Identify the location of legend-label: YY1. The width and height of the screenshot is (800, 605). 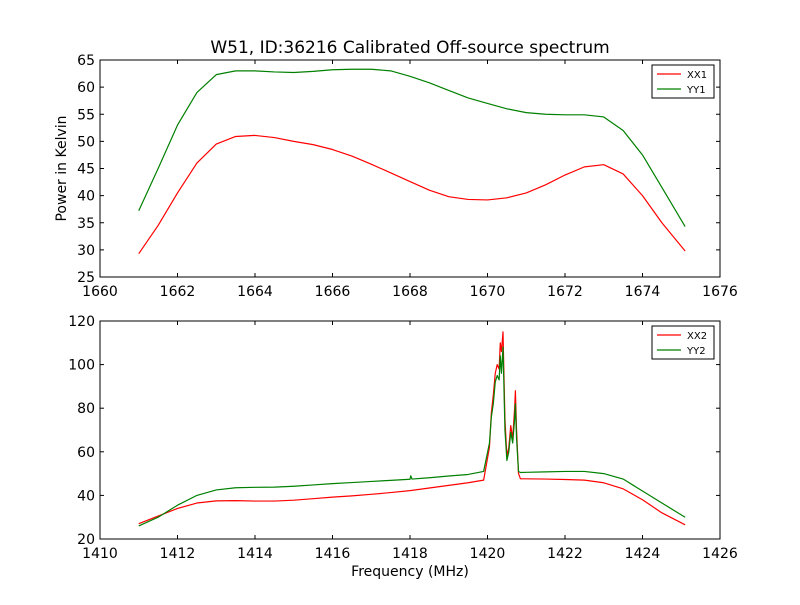
(696, 90).